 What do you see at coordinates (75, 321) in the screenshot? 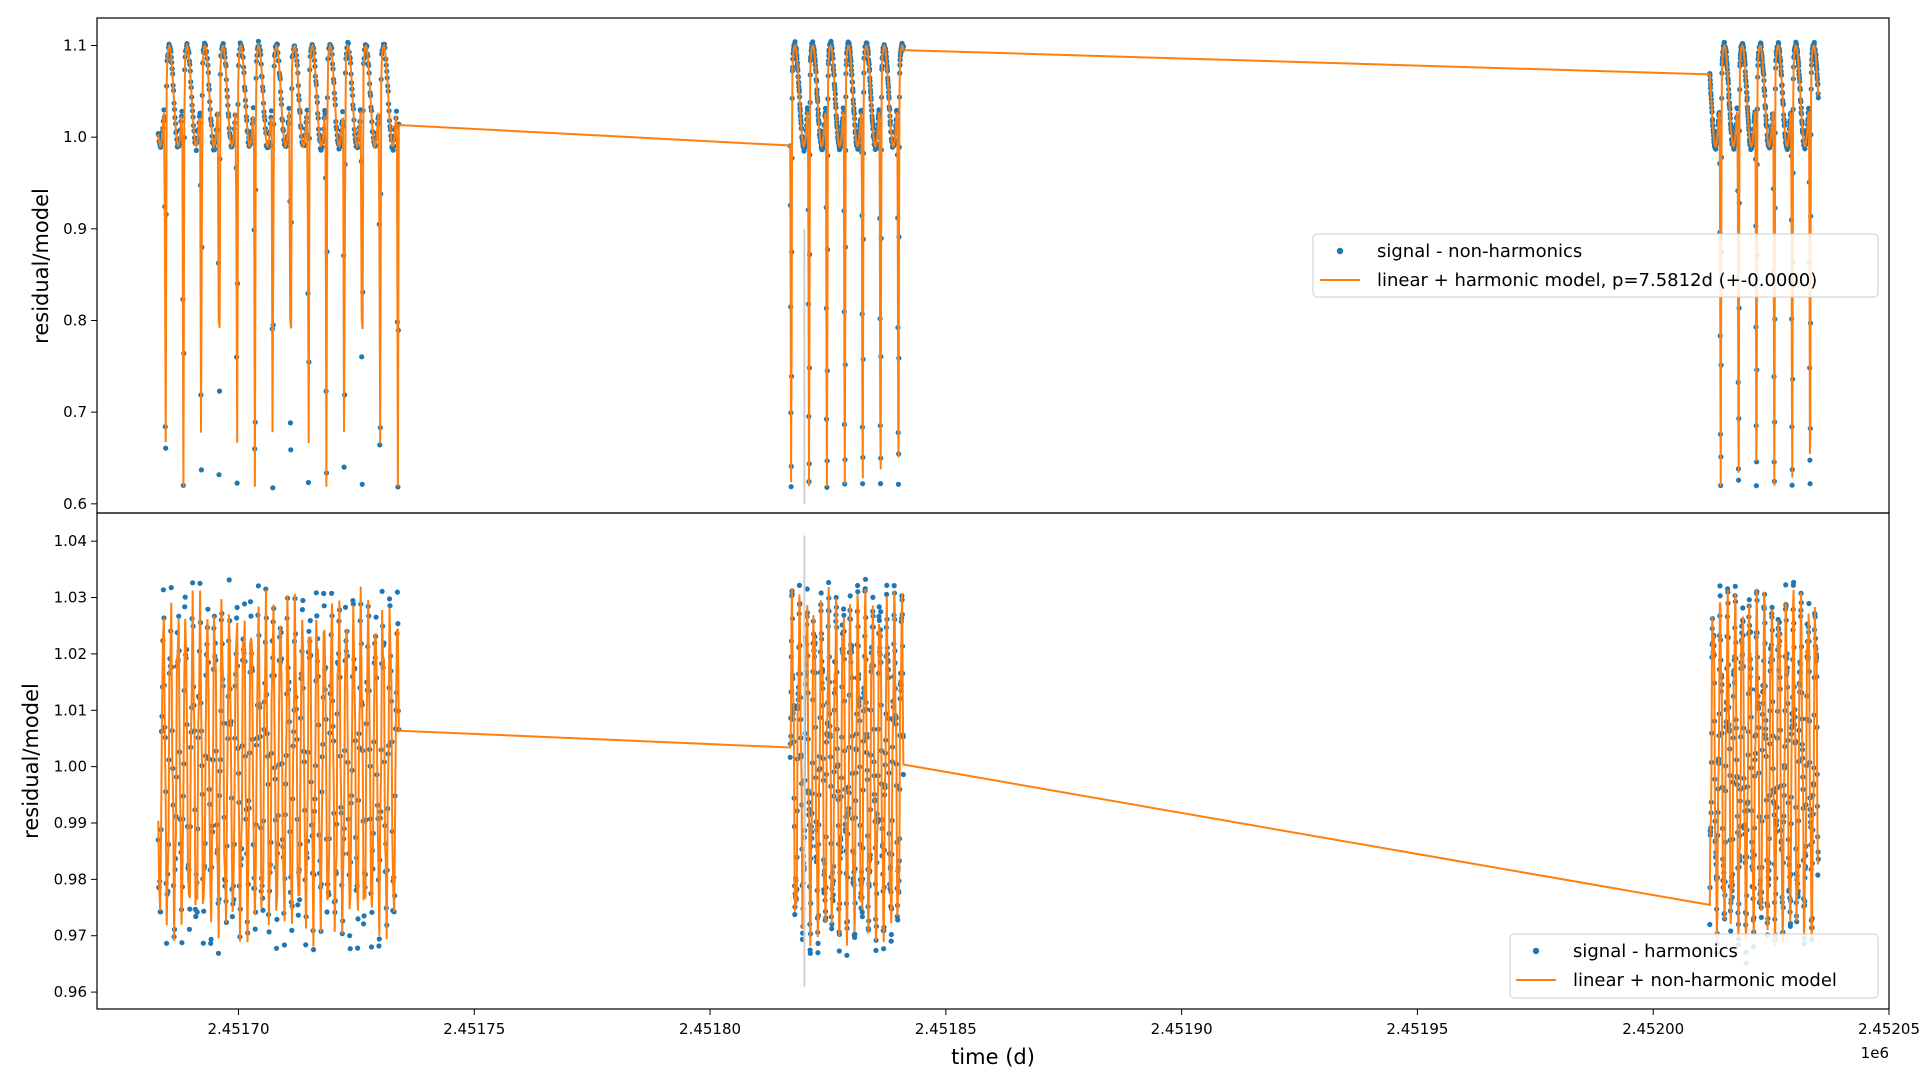
I see `top-y-tick-label: 0.8` at bounding box center [75, 321].